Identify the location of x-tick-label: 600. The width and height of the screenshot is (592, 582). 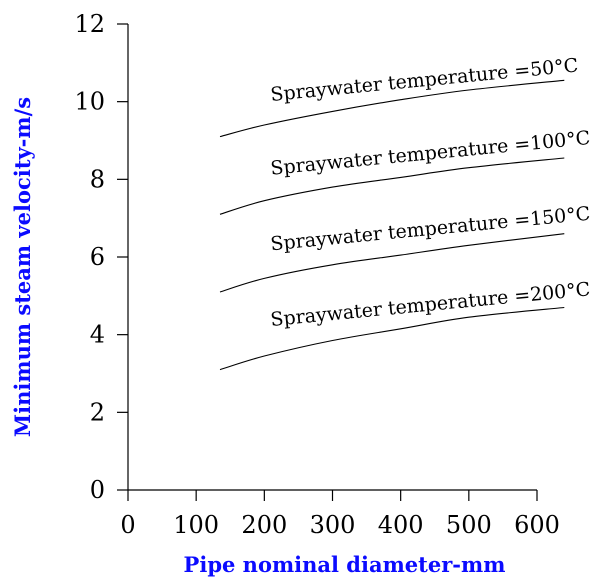
(537, 525).